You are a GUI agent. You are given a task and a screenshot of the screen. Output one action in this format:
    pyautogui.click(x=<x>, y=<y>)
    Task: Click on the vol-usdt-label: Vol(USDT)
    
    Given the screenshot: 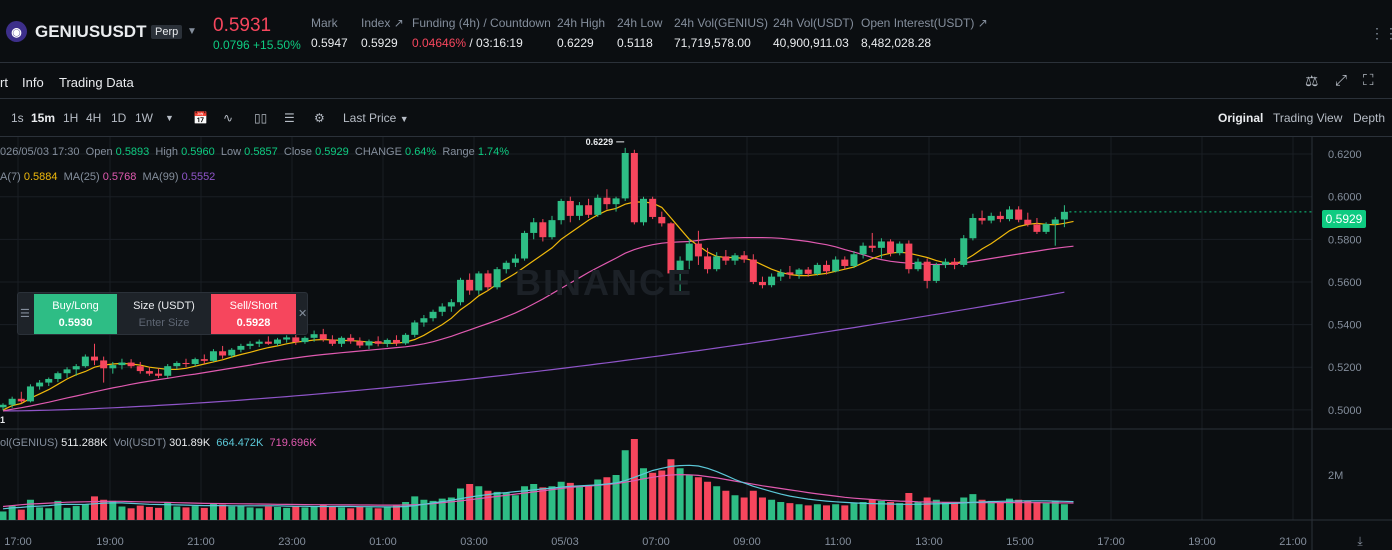 What is the action you would take?
    pyautogui.click(x=140, y=443)
    